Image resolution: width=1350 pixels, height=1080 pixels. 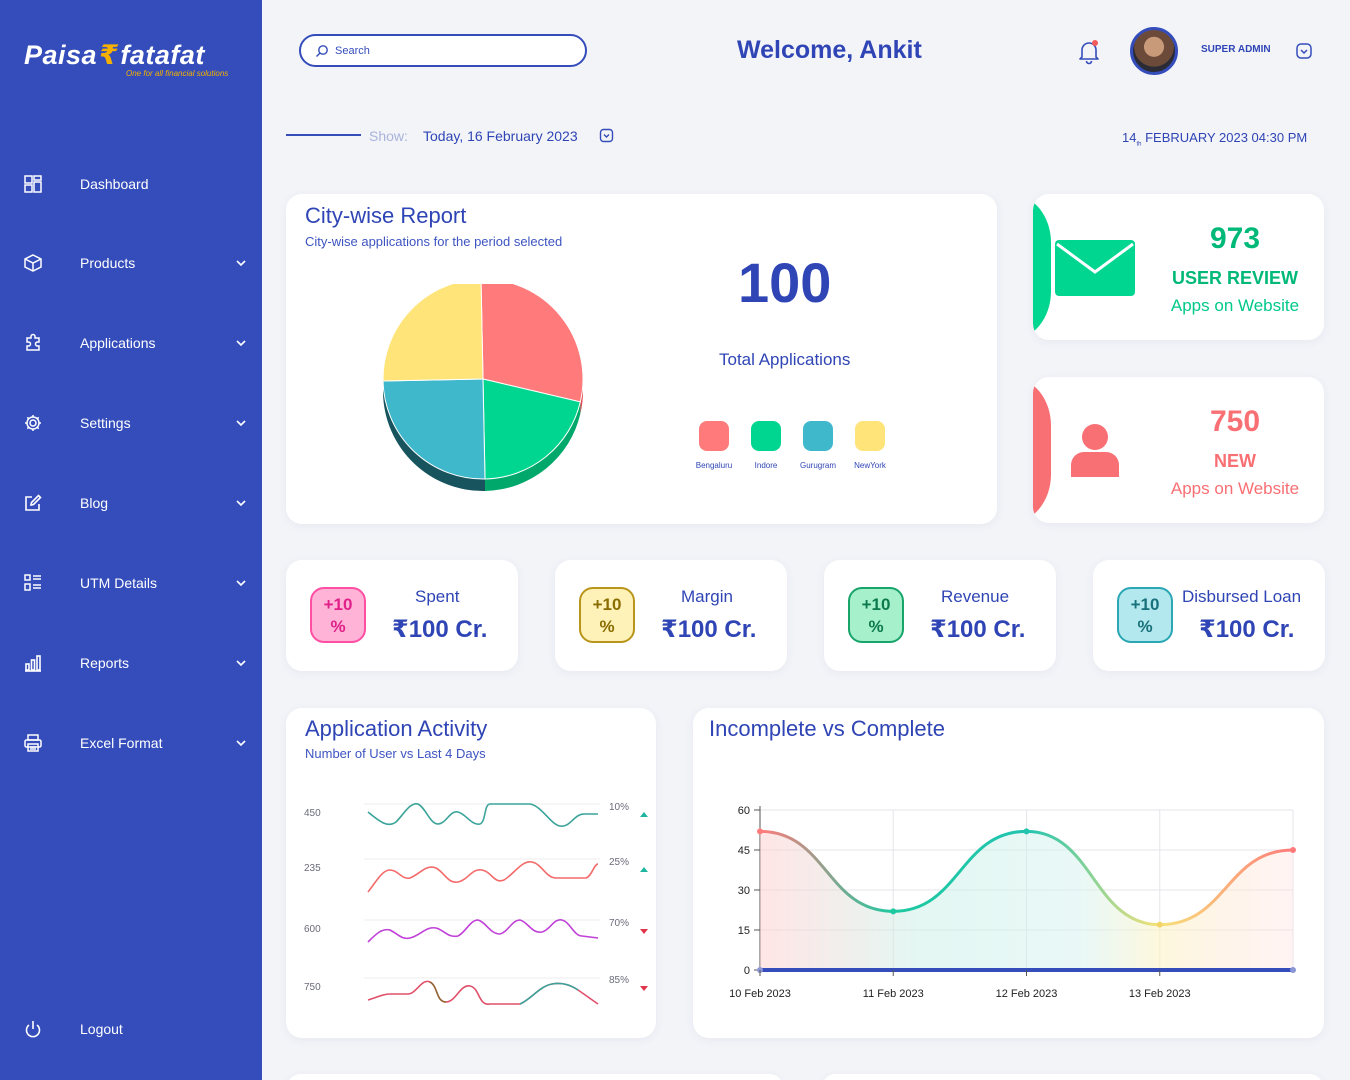 What do you see at coordinates (388, 136) in the screenshot?
I see `show-label: Show:` at bounding box center [388, 136].